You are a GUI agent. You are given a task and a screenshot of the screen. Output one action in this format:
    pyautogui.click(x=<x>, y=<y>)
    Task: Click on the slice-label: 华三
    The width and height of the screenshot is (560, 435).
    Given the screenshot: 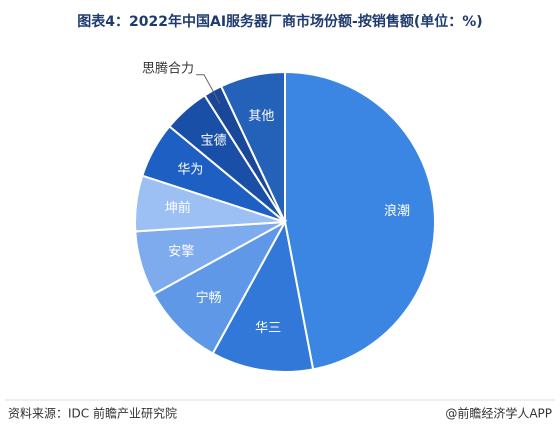 What is the action you would take?
    pyautogui.click(x=268, y=328)
    